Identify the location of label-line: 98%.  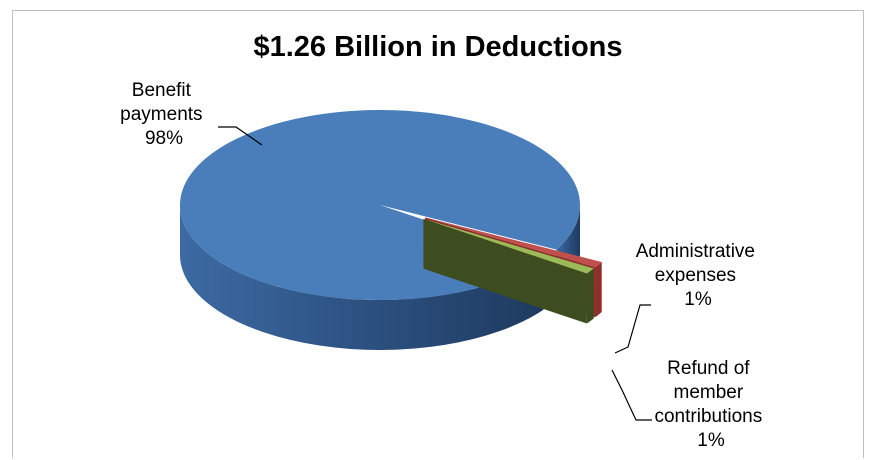
(164, 138).